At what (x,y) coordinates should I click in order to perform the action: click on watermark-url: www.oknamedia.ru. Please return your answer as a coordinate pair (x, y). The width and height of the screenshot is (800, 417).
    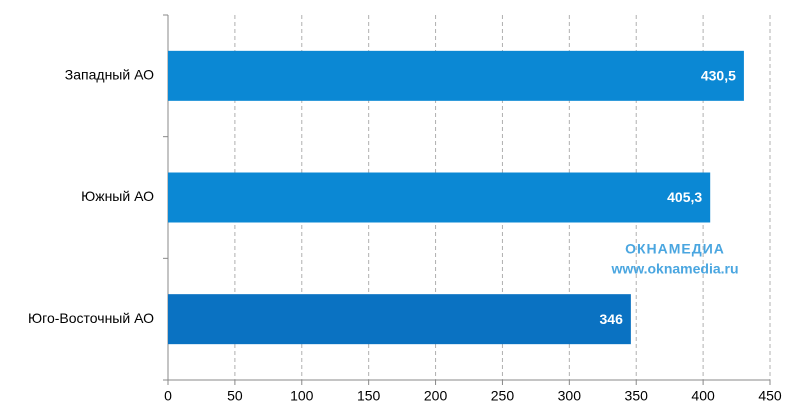
    Looking at the image, I should click on (674, 269).